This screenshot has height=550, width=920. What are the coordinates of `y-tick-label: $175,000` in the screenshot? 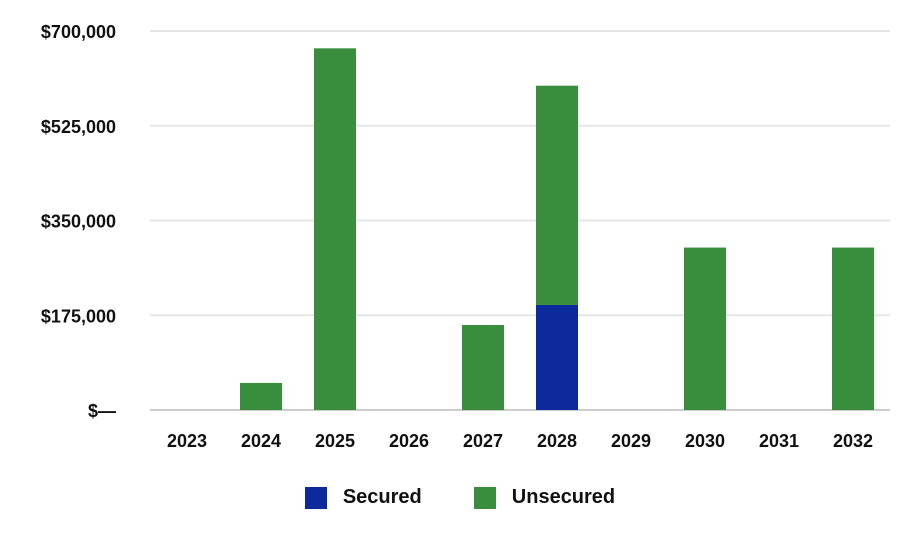 It's located at (78, 316).